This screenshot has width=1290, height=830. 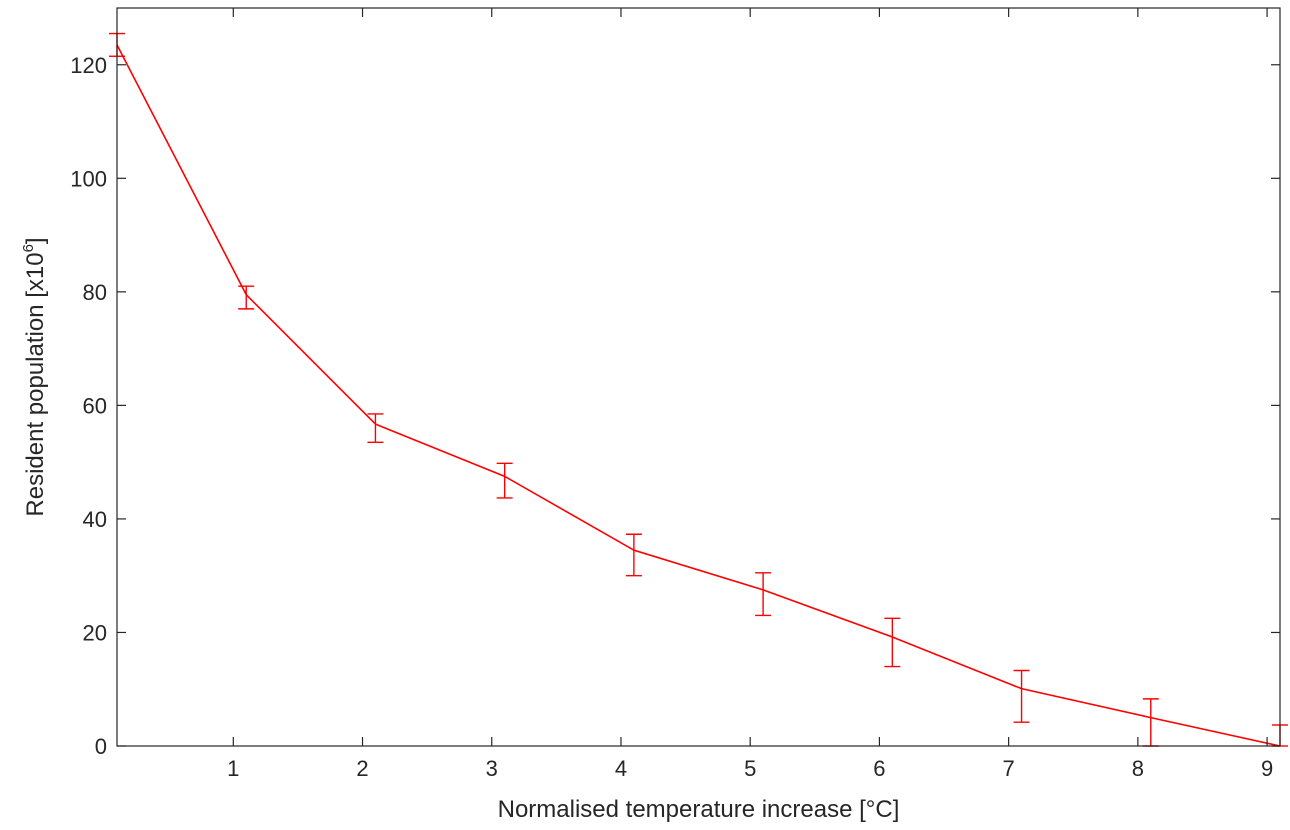 I want to click on y-tick-label: 60, so click(x=95, y=405).